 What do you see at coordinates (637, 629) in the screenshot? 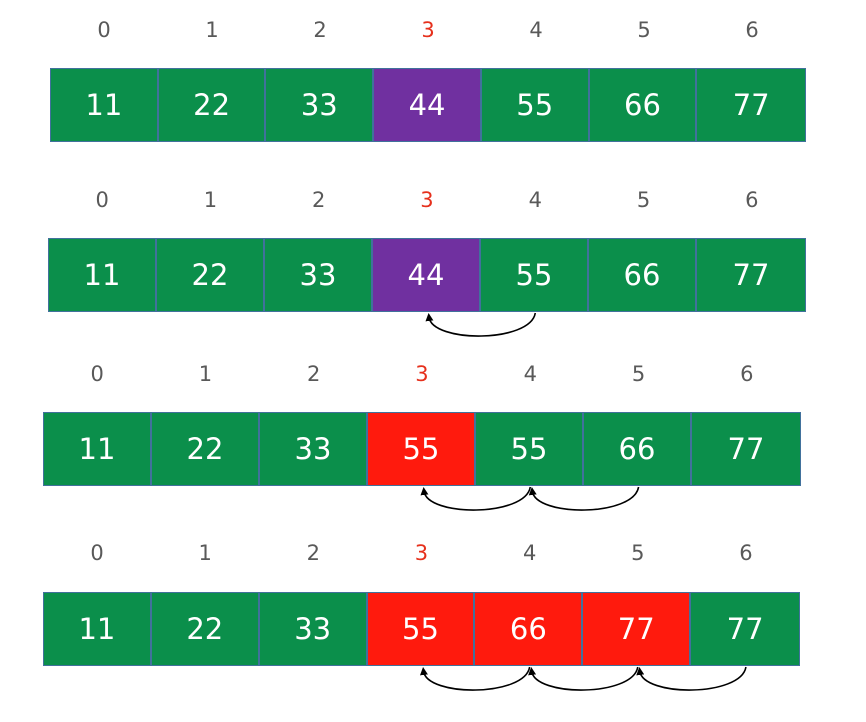
I see `array-cell-shifted: 77` at bounding box center [637, 629].